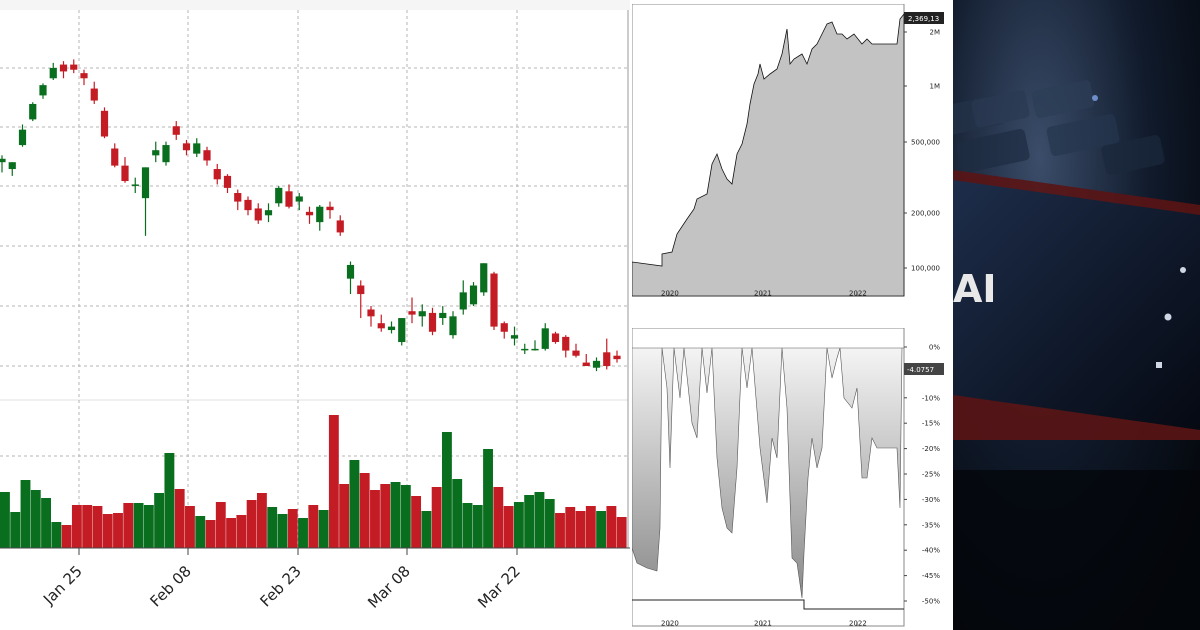 The image size is (1200, 630). I want to click on drawdown-area, so click(768, 473).